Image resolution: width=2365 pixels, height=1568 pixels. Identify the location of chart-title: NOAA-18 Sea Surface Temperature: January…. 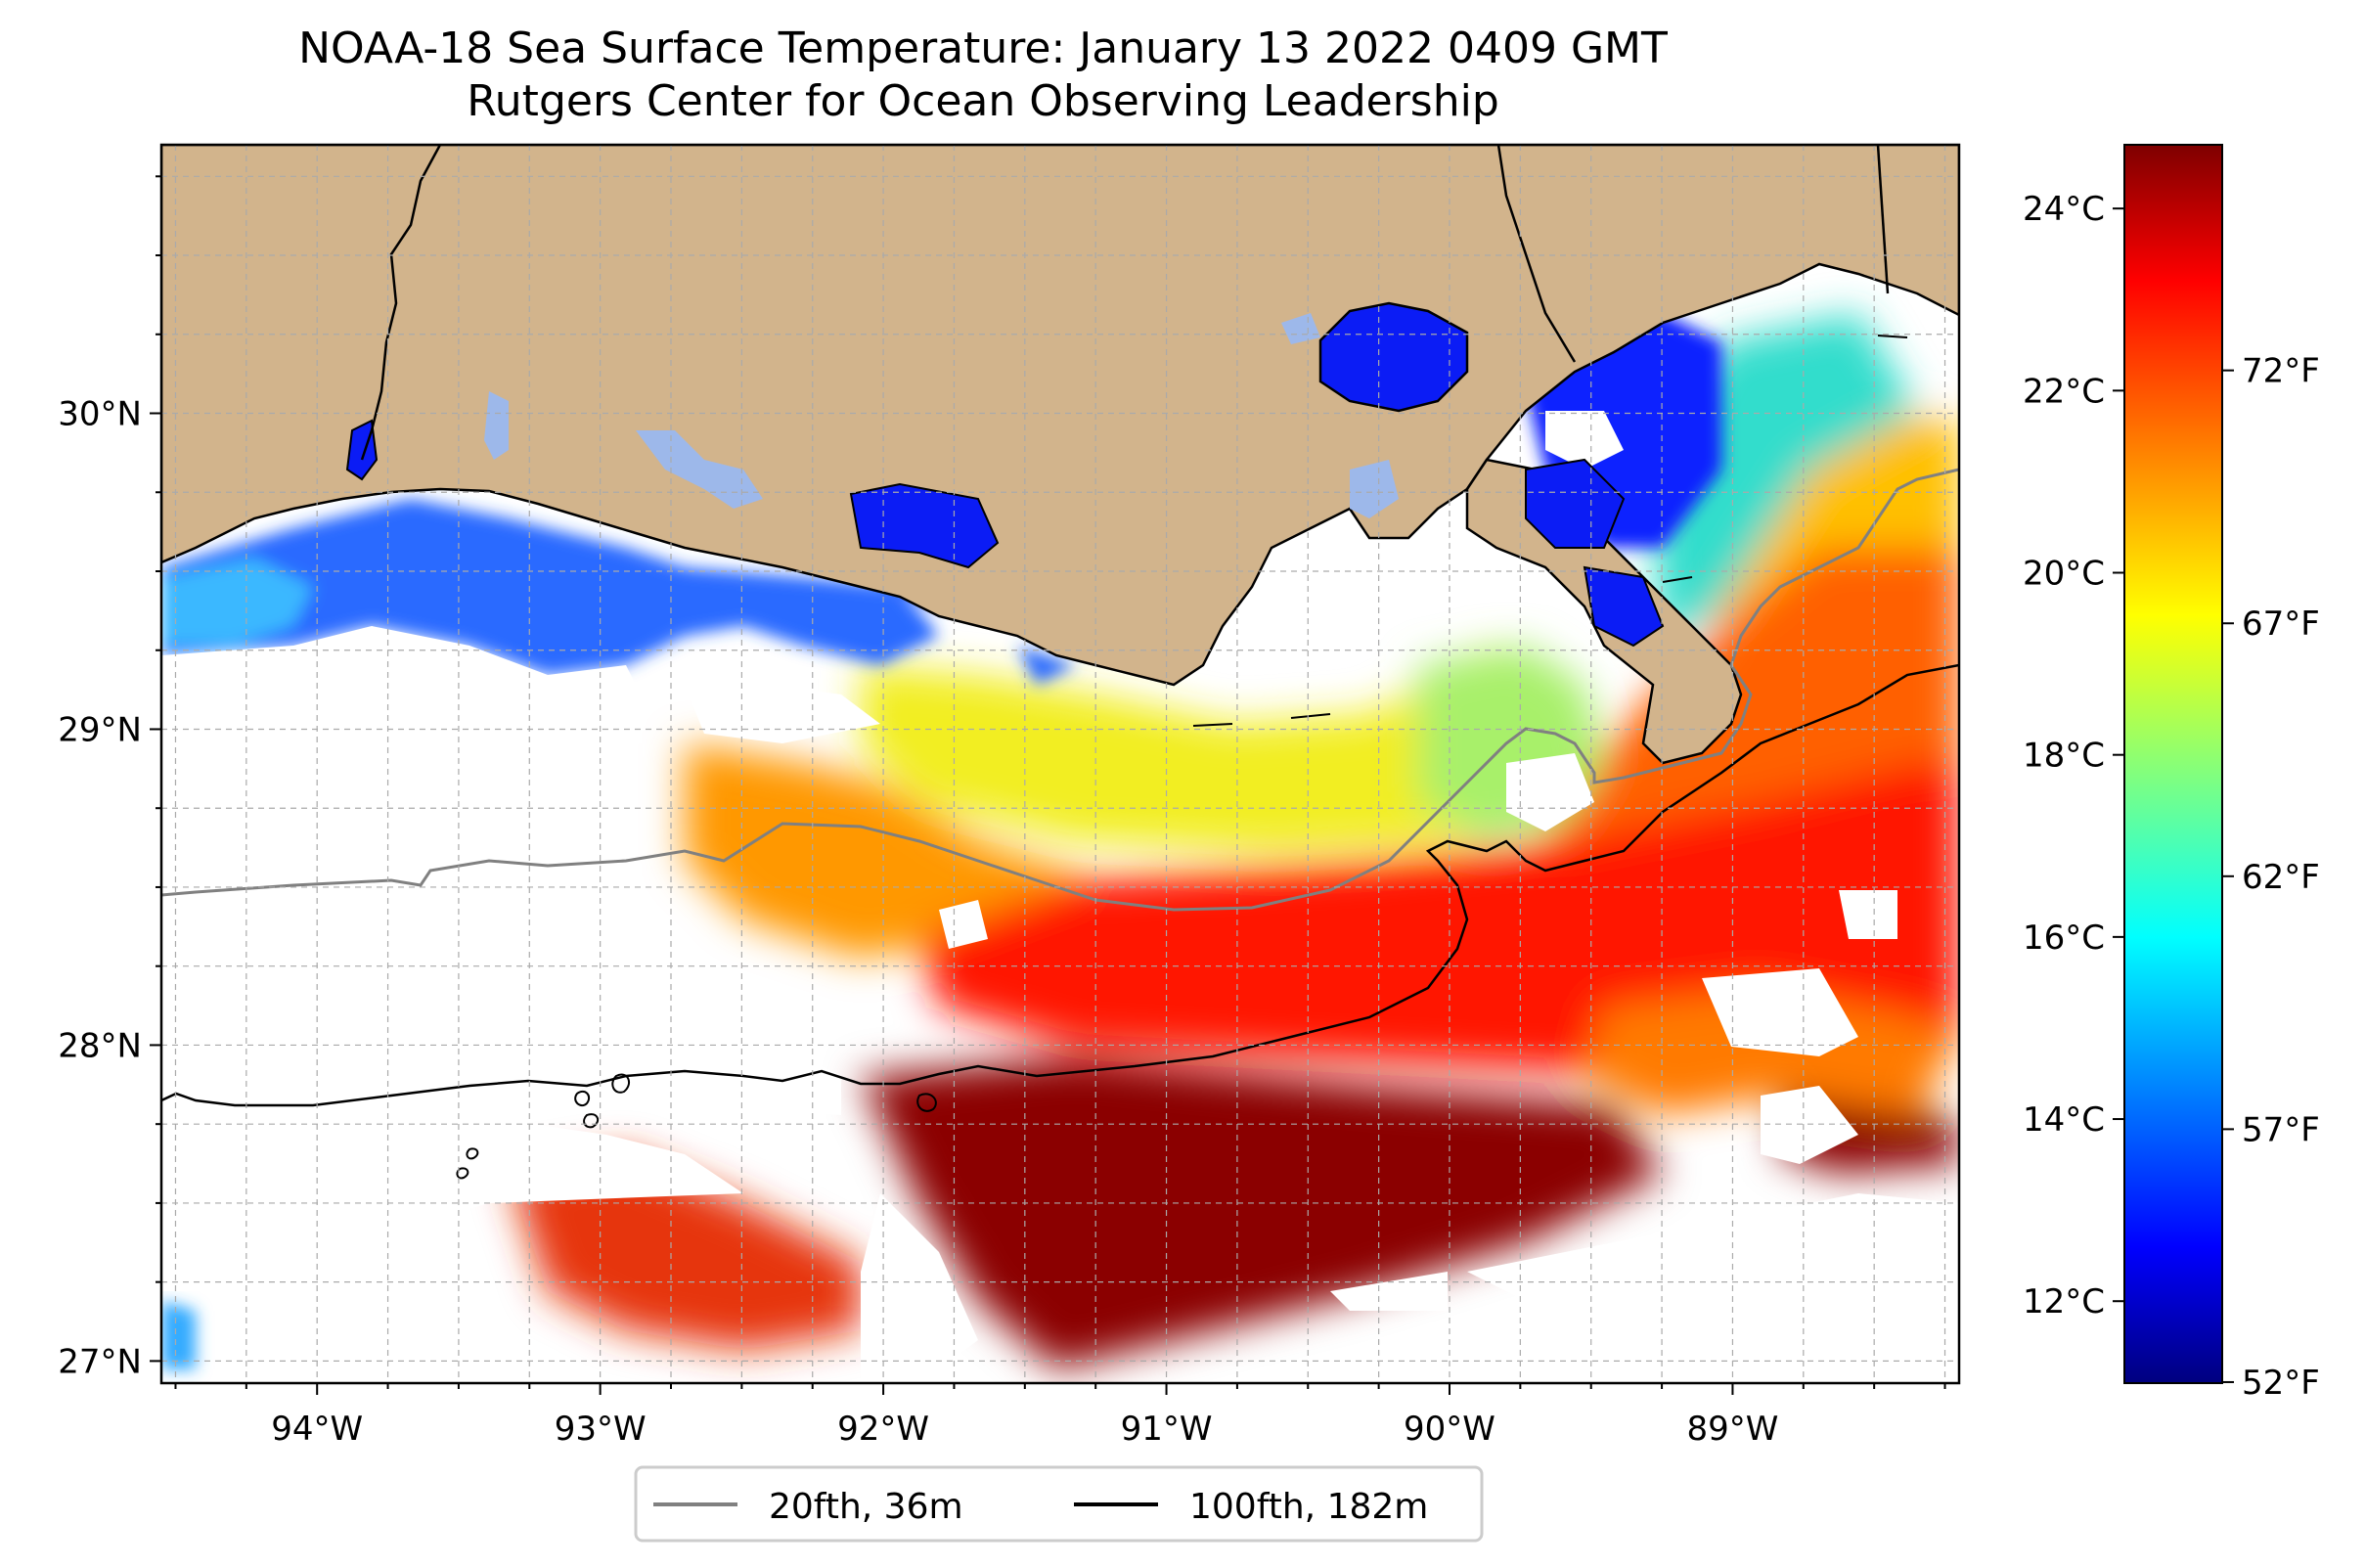
(983, 48).